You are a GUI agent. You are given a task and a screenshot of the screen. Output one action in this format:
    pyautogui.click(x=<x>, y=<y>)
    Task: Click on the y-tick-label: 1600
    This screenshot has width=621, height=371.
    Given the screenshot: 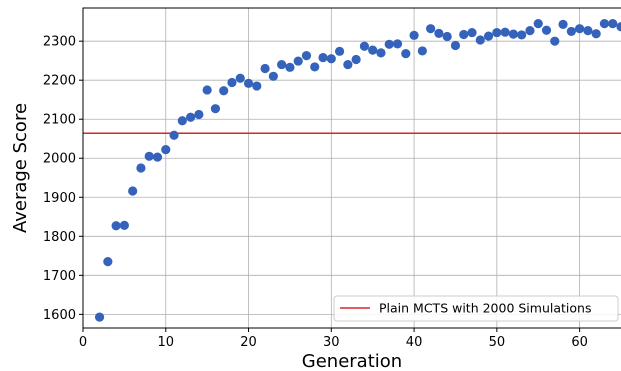 What is the action you would take?
    pyautogui.click(x=59, y=315)
    